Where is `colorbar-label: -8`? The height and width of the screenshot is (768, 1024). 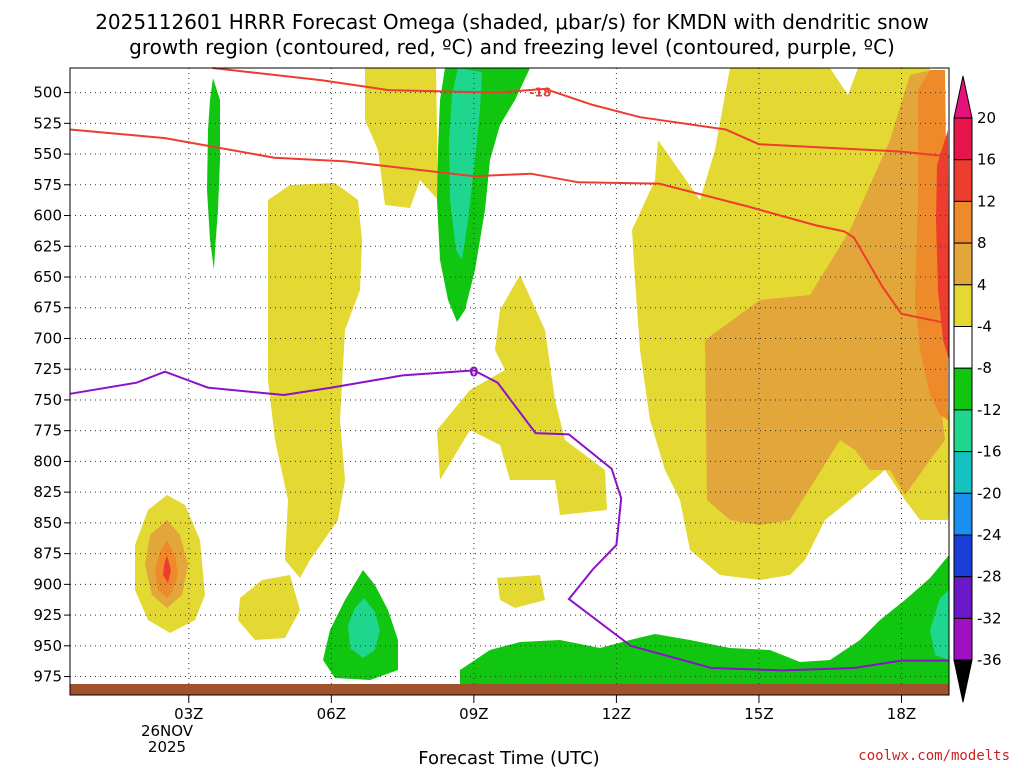 colorbar-label: -8 is located at coordinates (984, 368).